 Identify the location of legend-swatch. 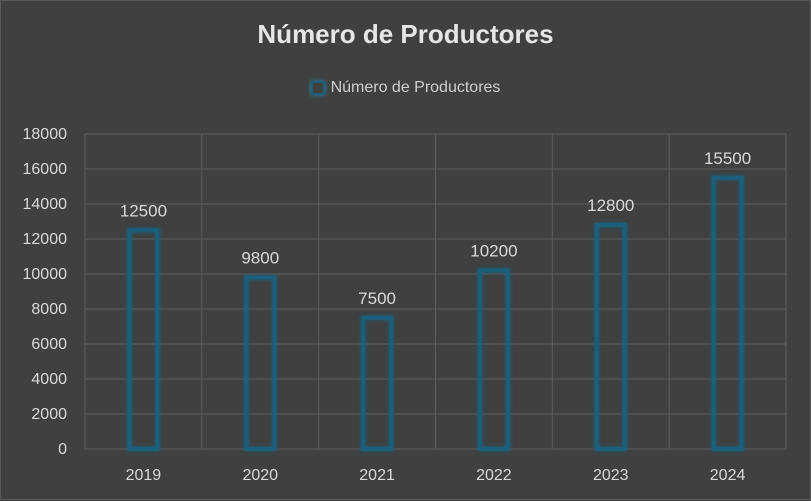
(317, 88).